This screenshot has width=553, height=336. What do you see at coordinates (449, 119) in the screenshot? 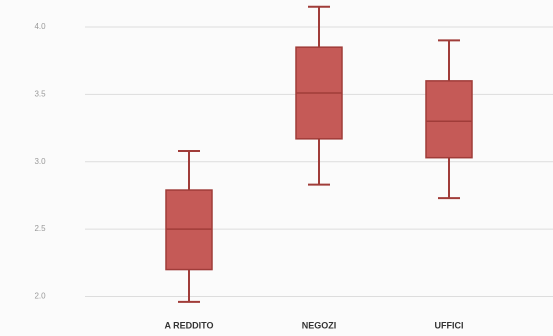
I see `box` at bounding box center [449, 119].